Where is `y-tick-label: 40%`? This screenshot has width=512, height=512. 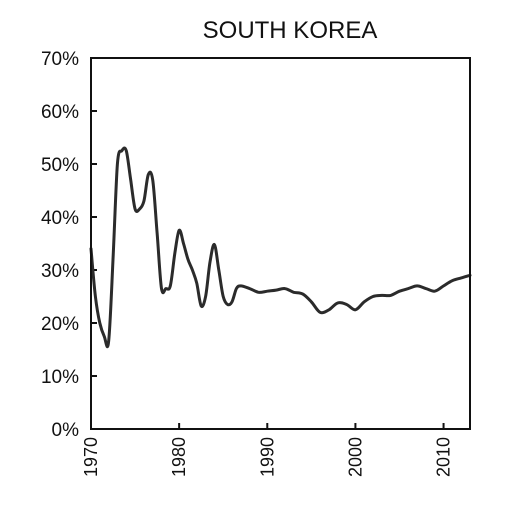
y-tick-label: 40% is located at coordinates (60, 218).